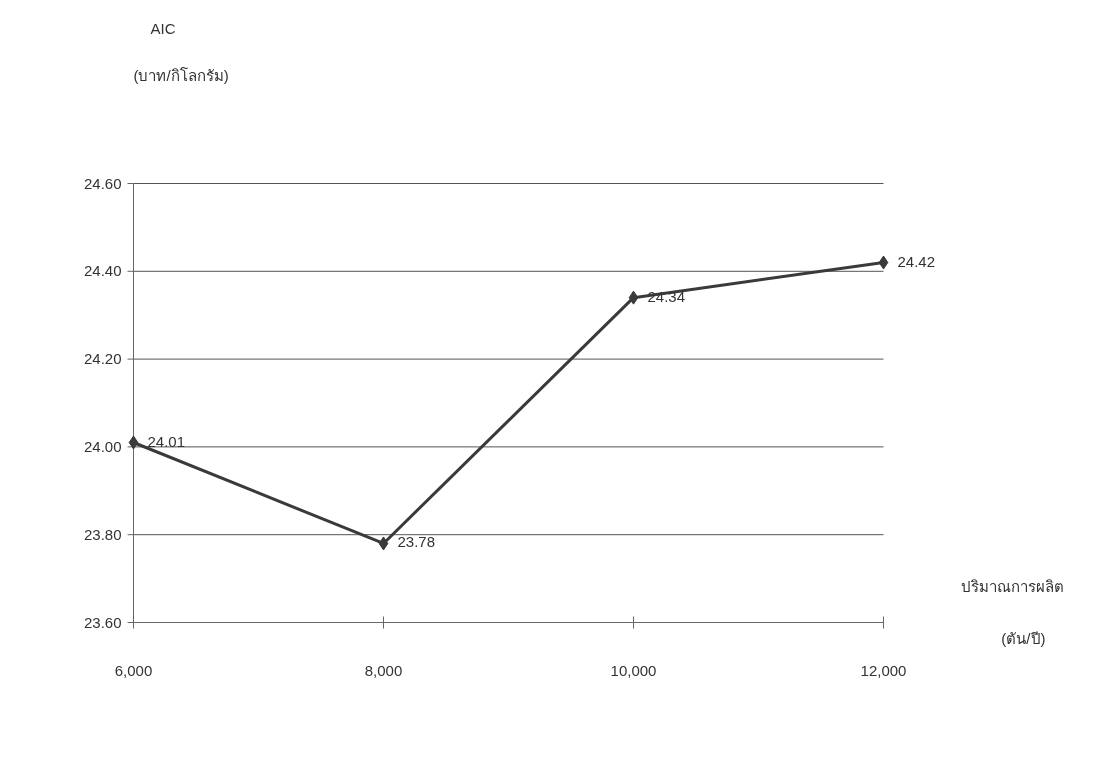  What do you see at coordinates (883, 670) in the screenshot?
I see `x-tick-label: 12,000` at bounding box center [883, 670].